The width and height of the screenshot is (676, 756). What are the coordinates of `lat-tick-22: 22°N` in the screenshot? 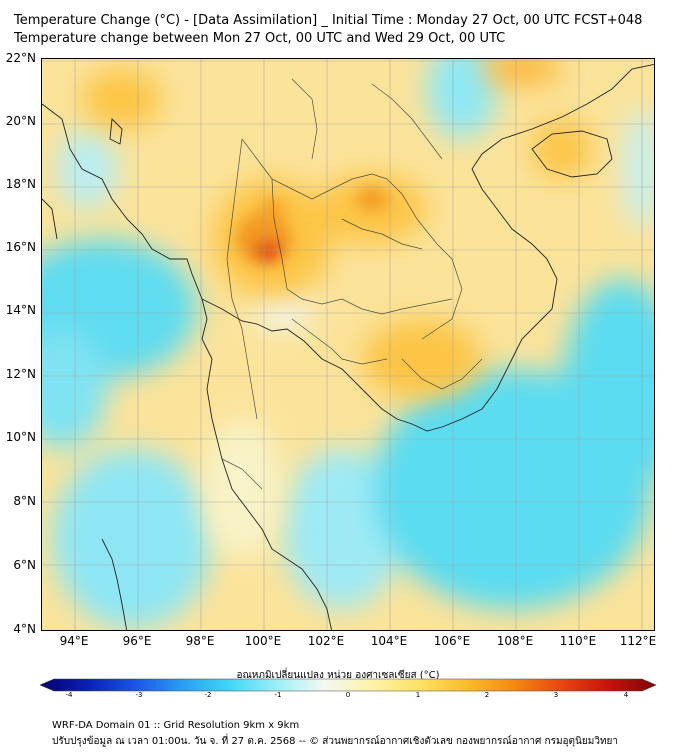 It's located at (20, 58).